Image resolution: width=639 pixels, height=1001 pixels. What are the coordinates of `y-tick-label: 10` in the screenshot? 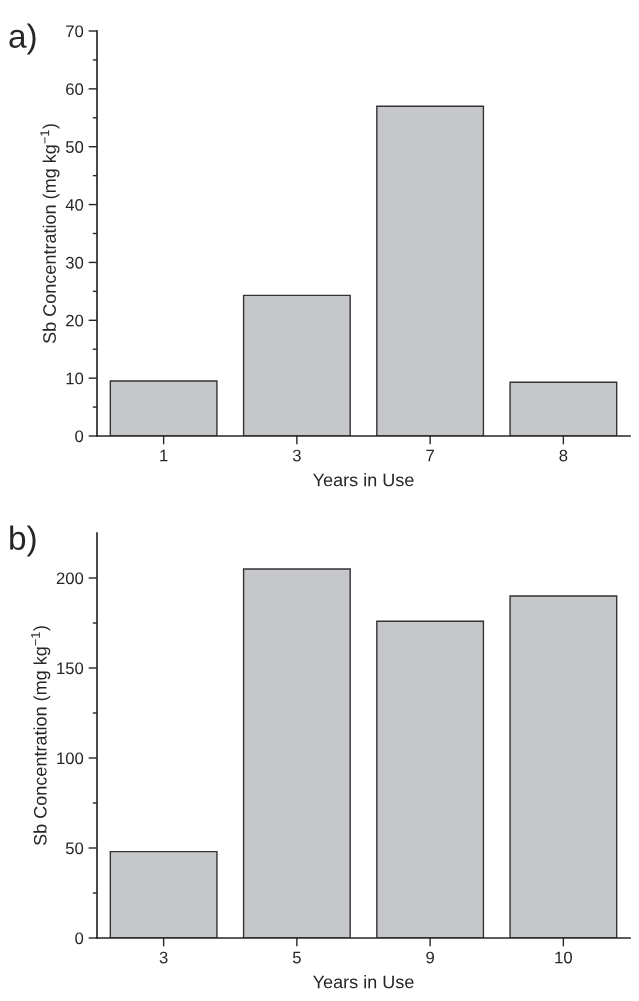 It's located at (75, 378).